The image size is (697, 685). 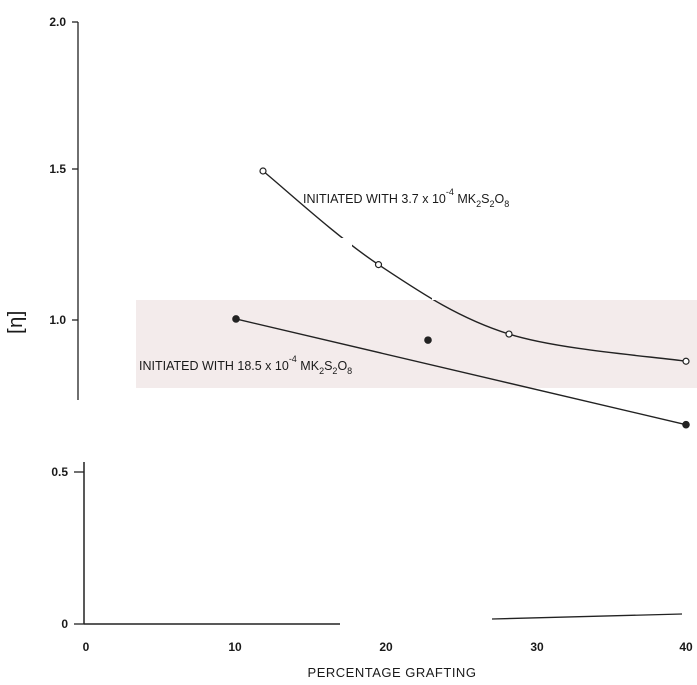 What do you see at coordinates (686, 647) in the screenshot?
I see `x-tick-label: 40` at bounding box center [686, 647].